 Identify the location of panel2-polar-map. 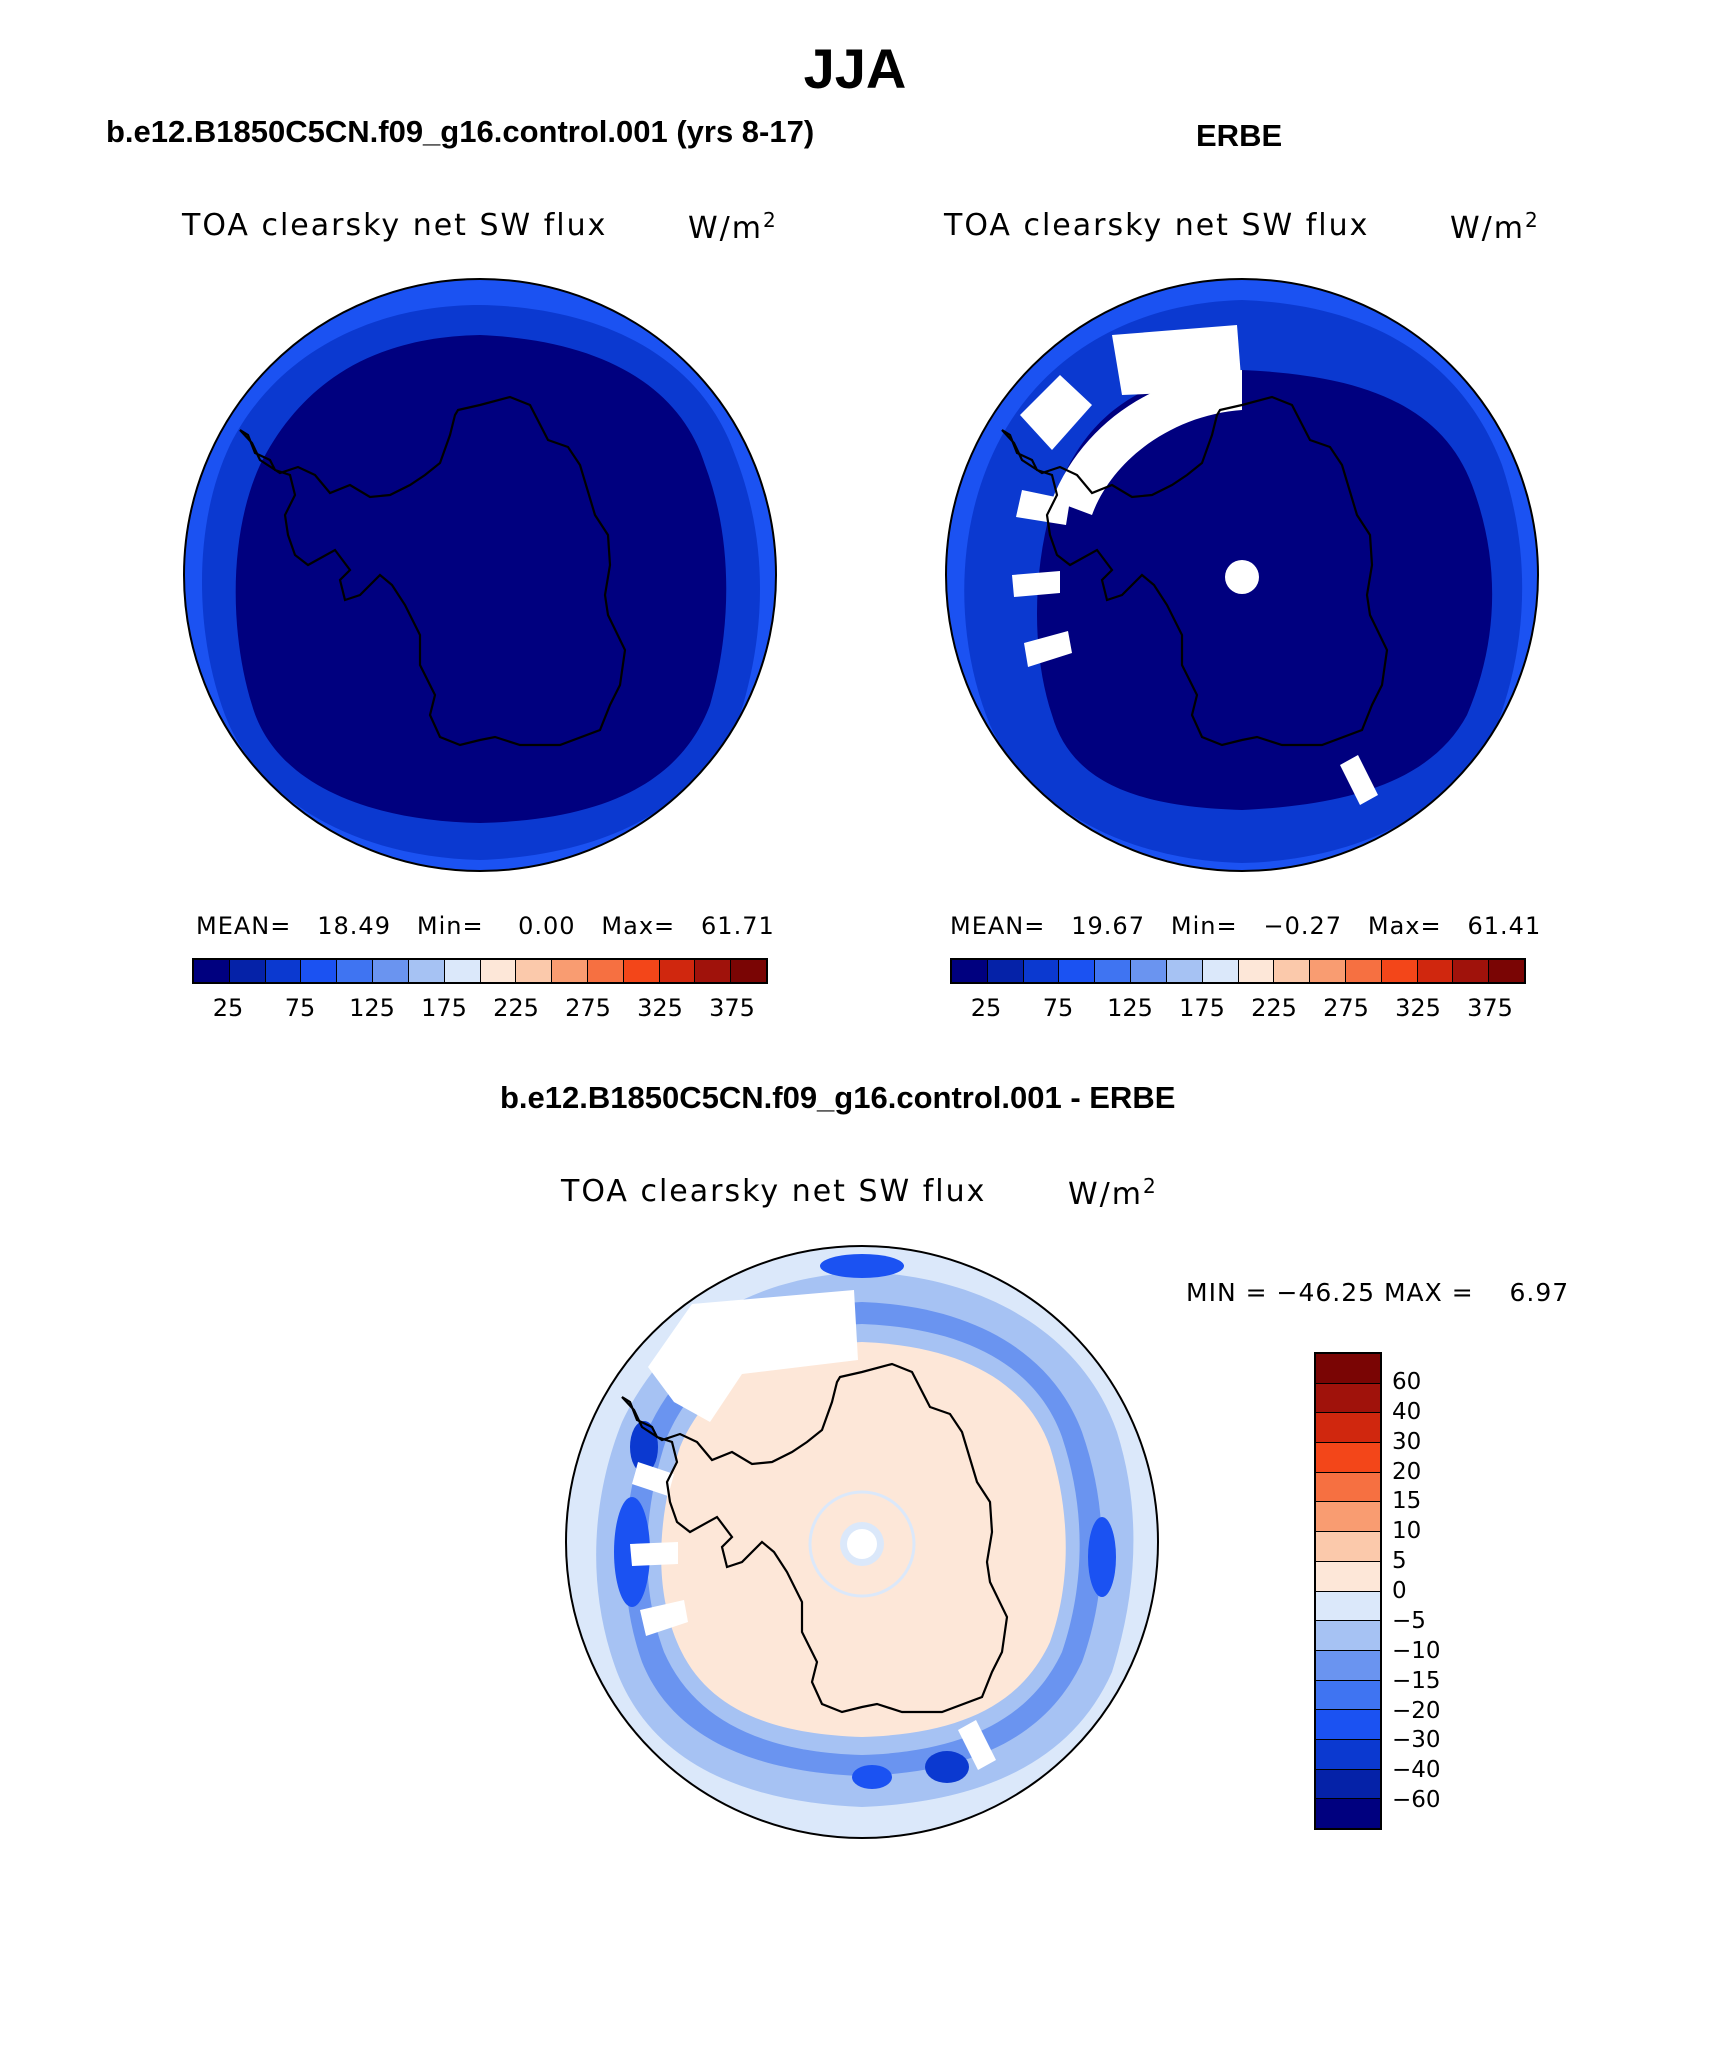
(1242, 575).